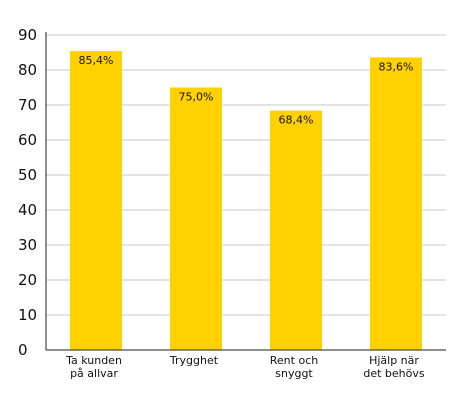 This screenshot has height=416, width=460. Describe the element at coordinates (27, 140) in the screenshot. I see `y-tick-label: 60` at that location.